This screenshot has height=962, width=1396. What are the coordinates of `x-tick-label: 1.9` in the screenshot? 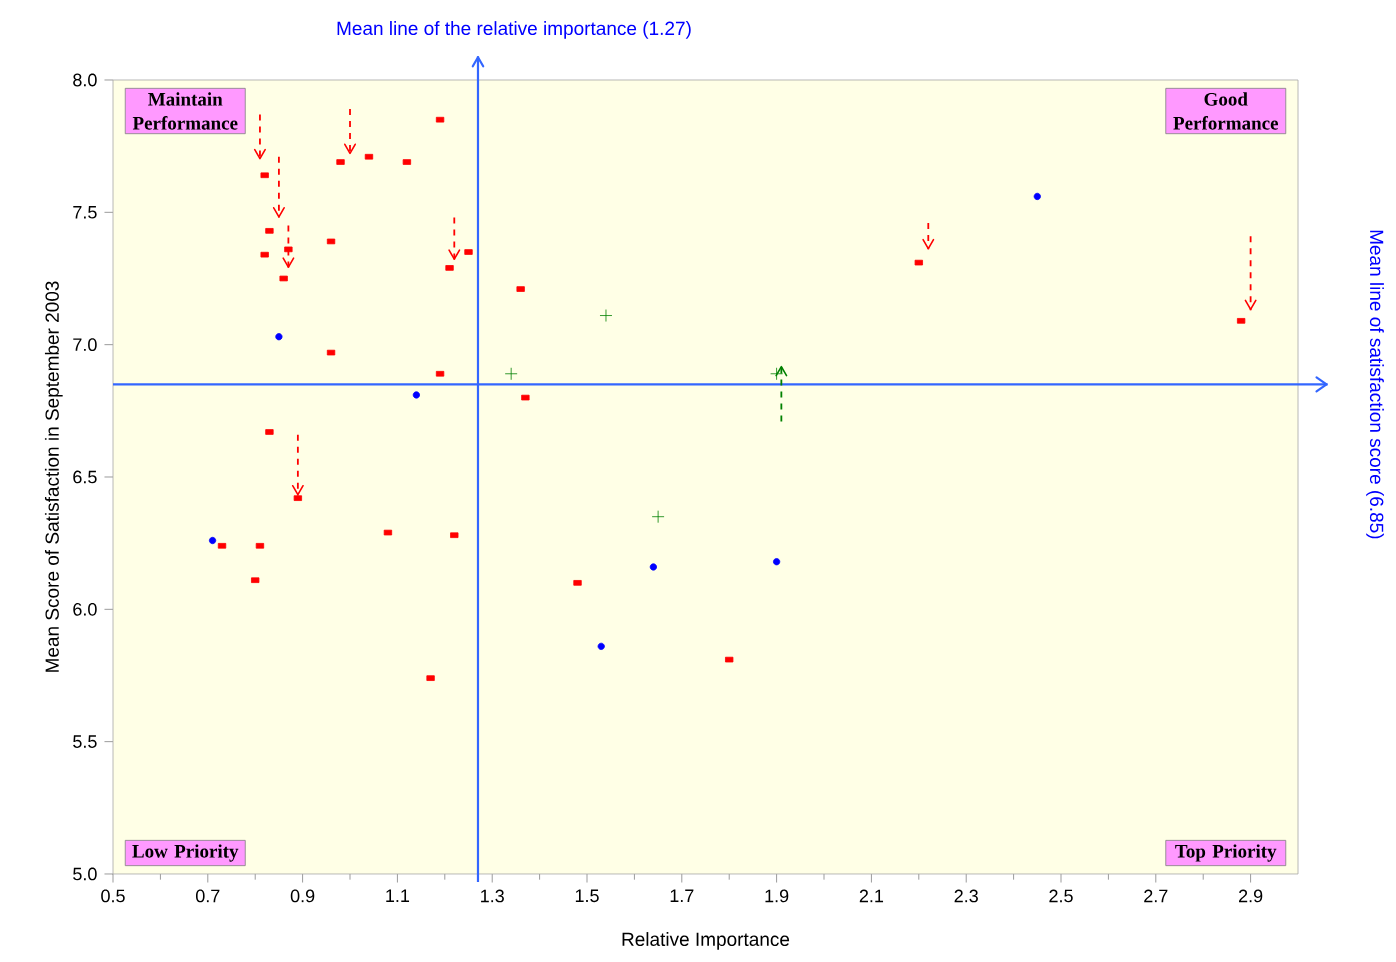 It's located at (777, 896).